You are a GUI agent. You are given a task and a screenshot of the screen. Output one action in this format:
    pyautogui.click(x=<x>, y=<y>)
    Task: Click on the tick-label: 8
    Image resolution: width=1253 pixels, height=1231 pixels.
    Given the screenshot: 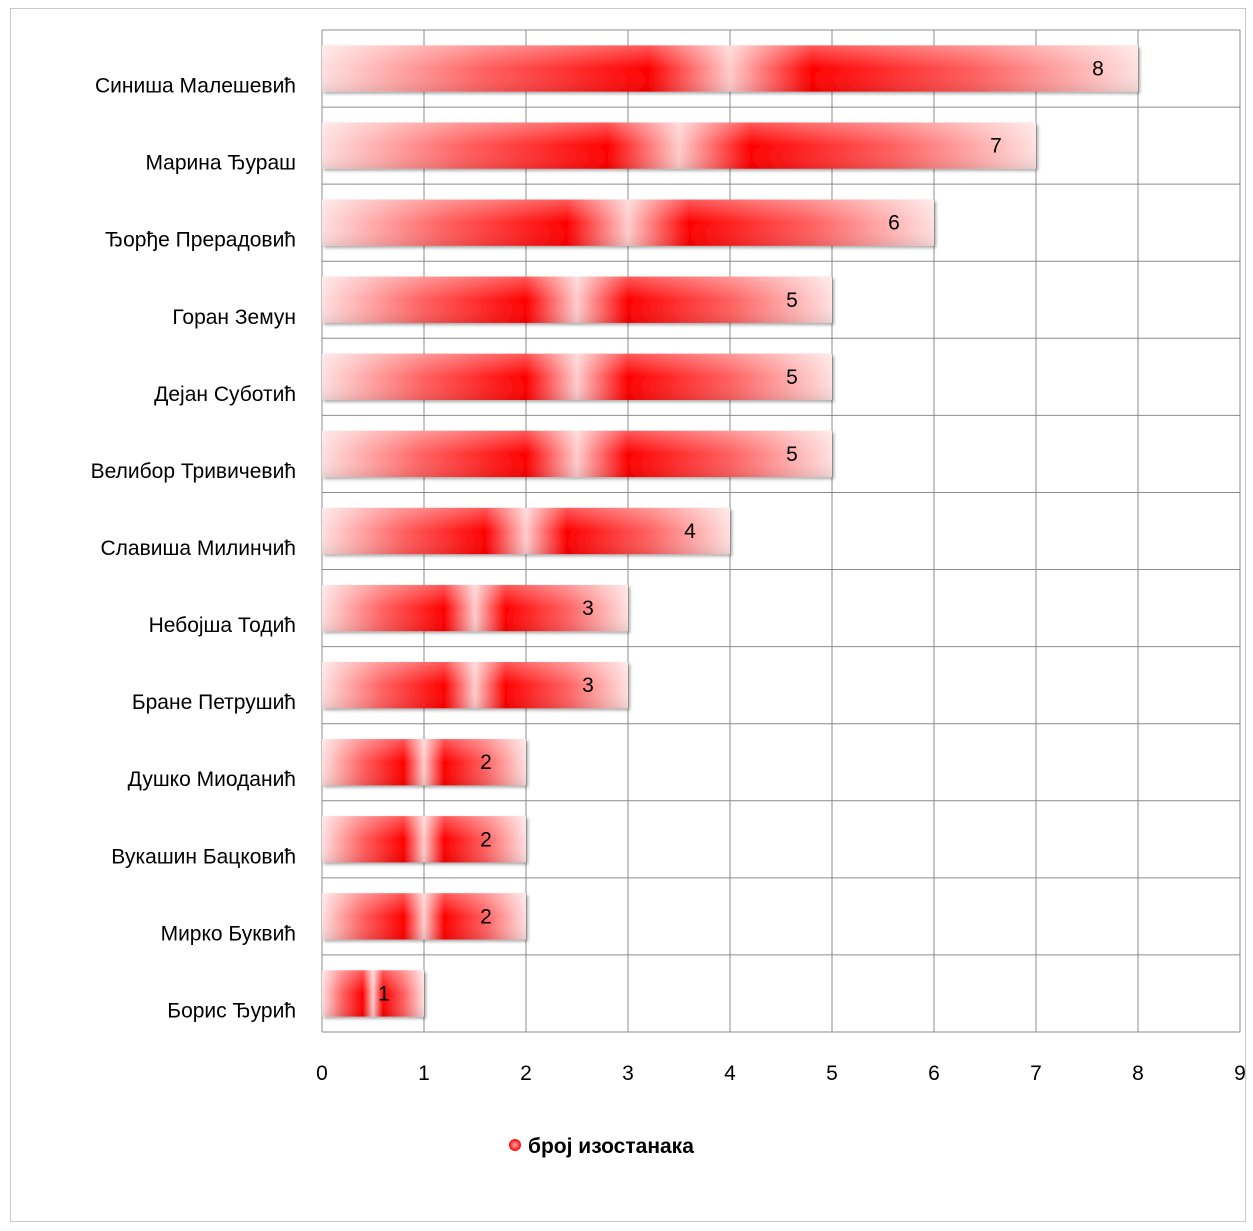 What is the action you would take?
    pyautogui.click(x=1138, y=1073)
    